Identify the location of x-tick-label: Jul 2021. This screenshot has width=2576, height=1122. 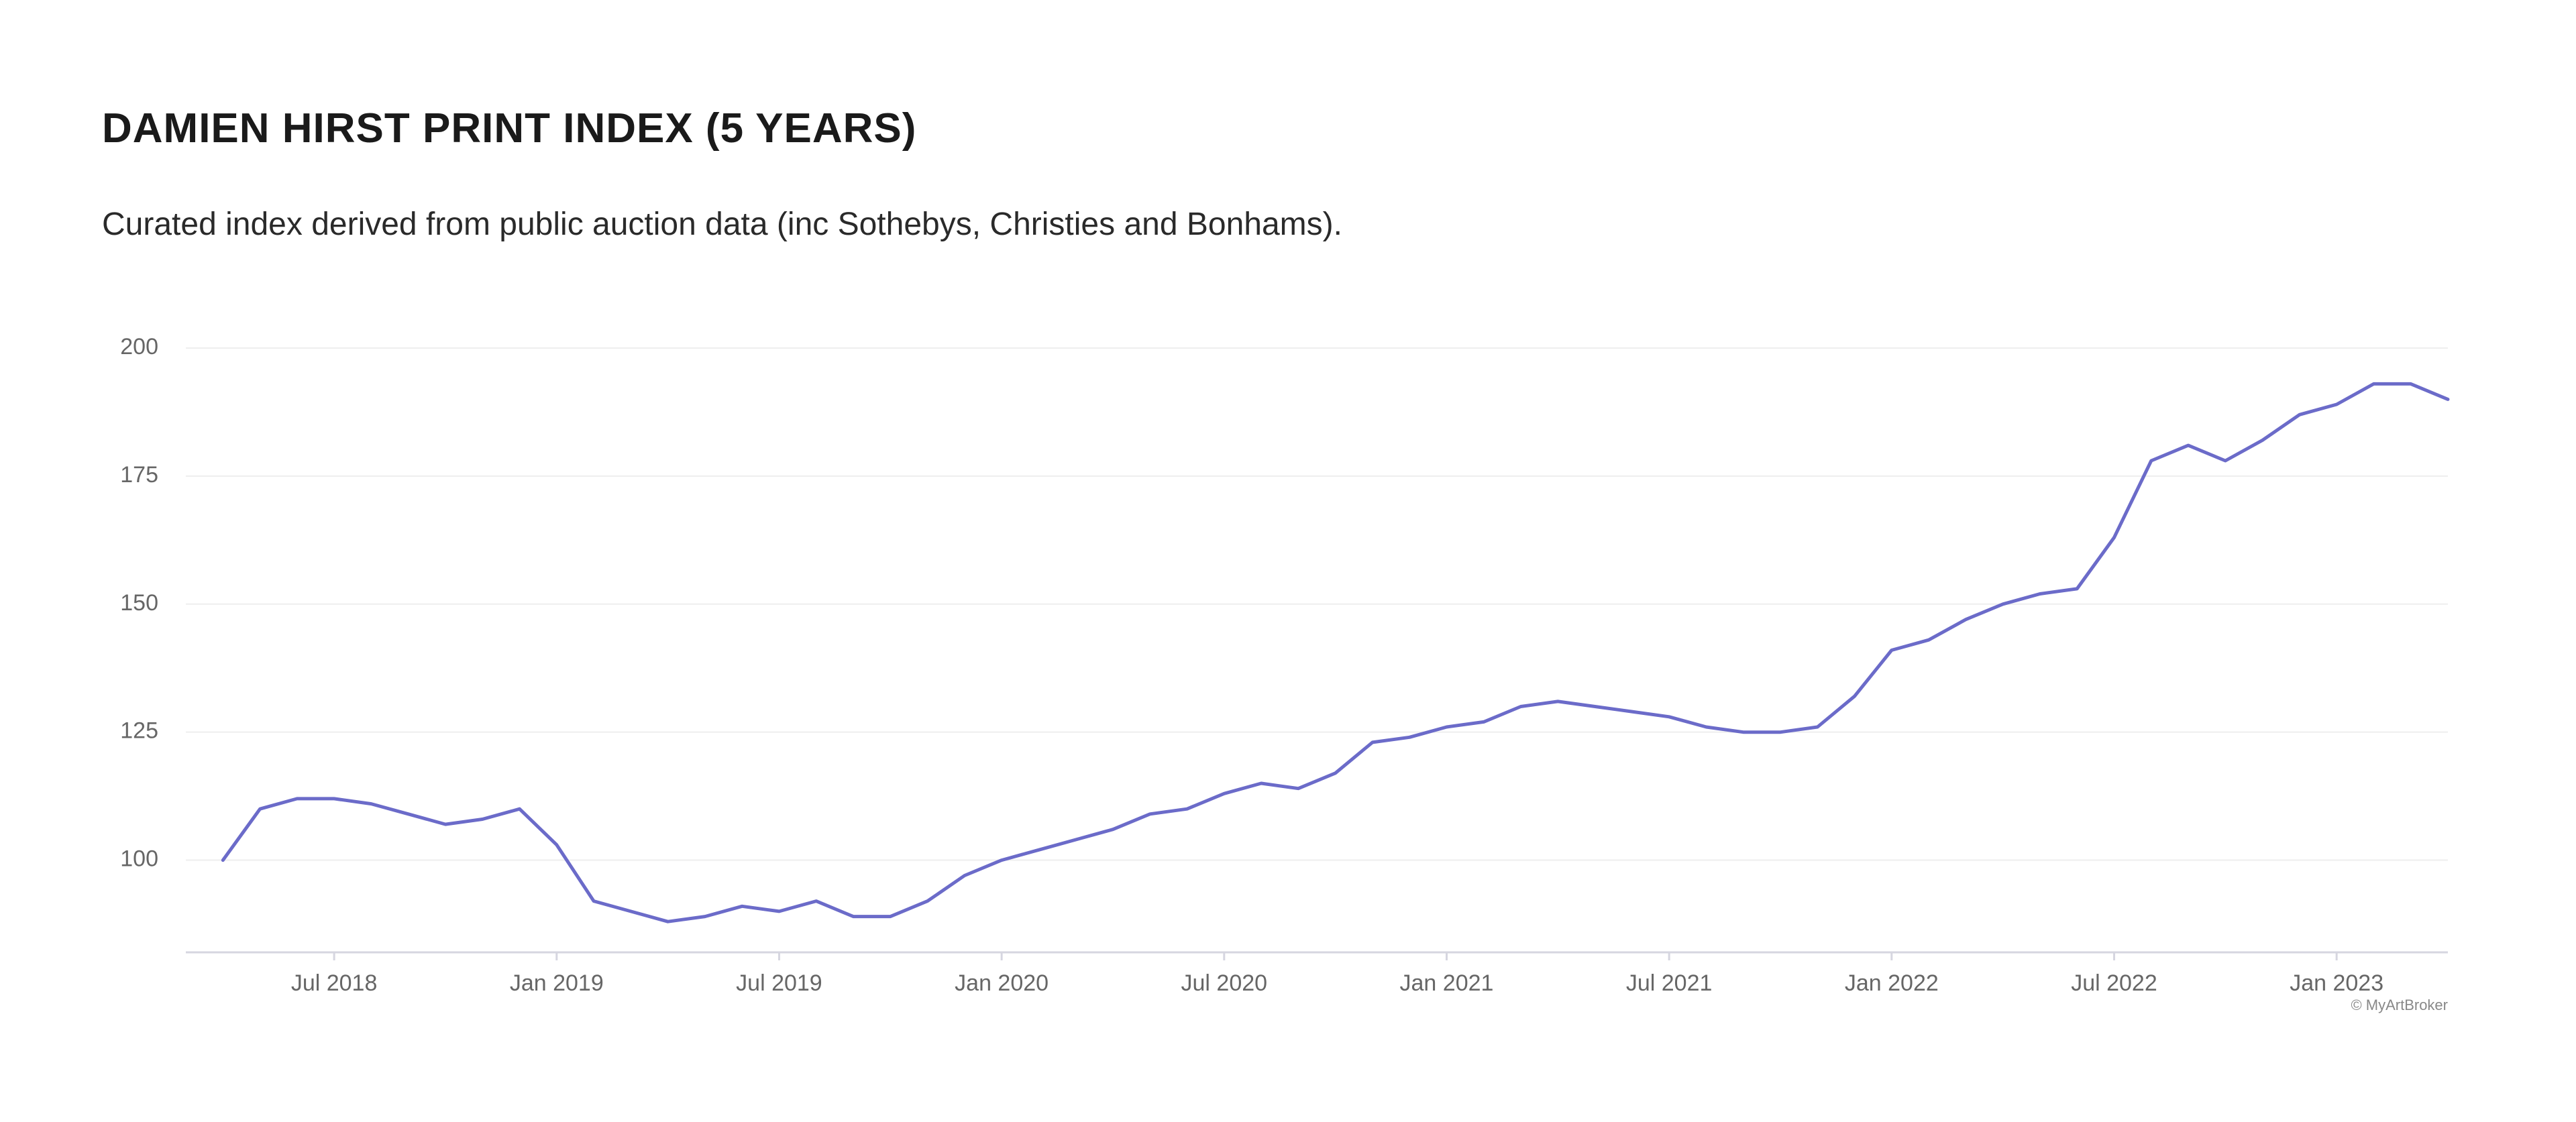
(1669, 983).